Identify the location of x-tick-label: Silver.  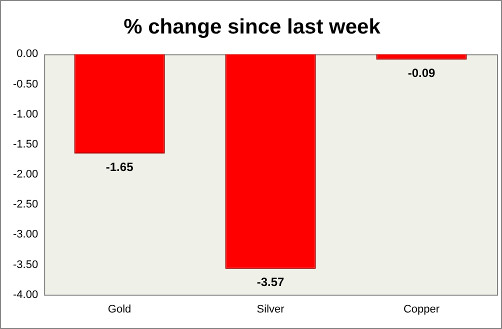
(270, 309).